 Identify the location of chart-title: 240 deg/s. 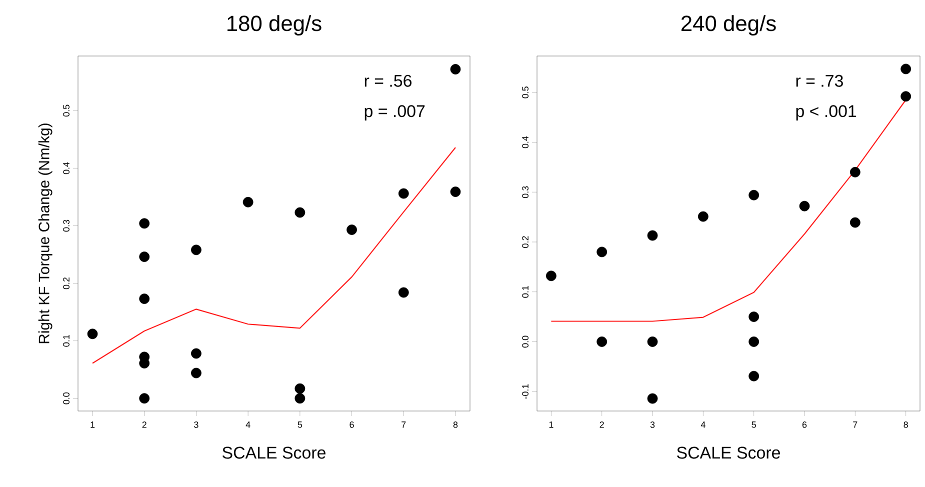
(728, 25).